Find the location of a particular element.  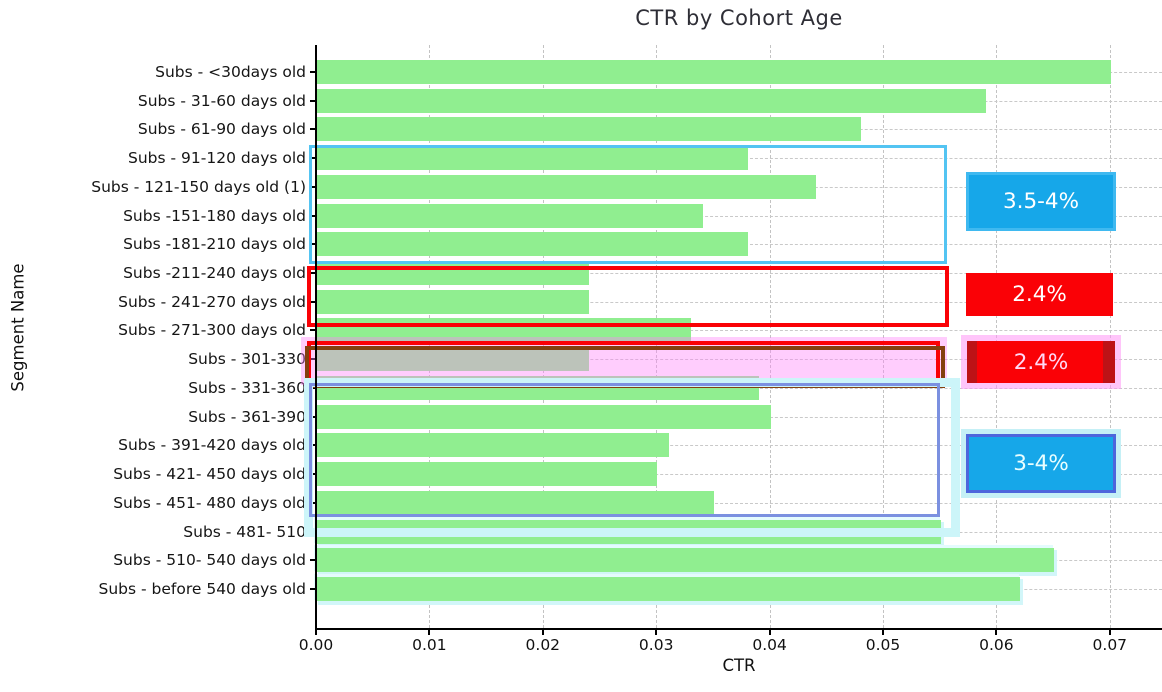

y-axis-spine is located at coordinates (316, 336).